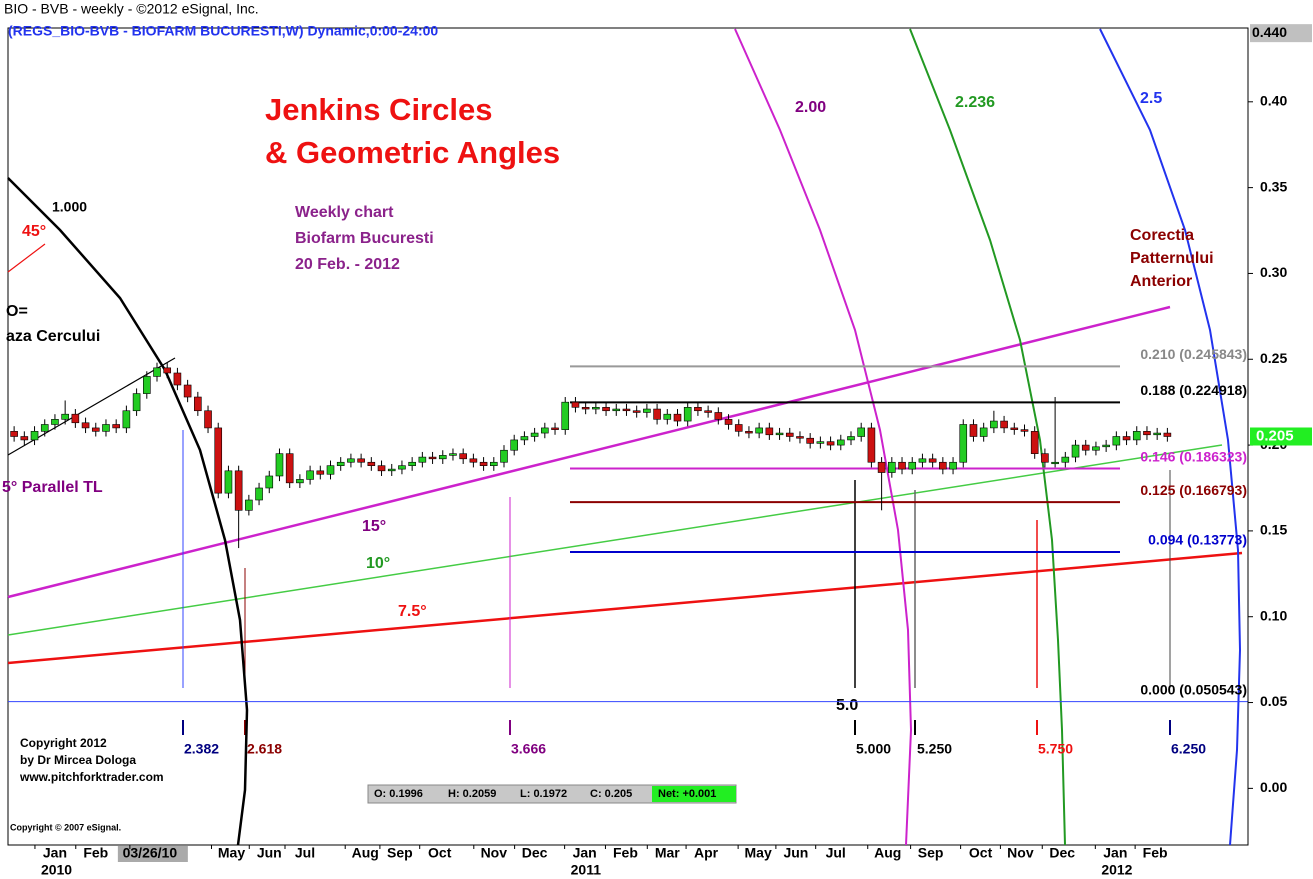 This screenshot has width=1313, height=879. I want to click on time-label: 5.250, so click(934, 749).